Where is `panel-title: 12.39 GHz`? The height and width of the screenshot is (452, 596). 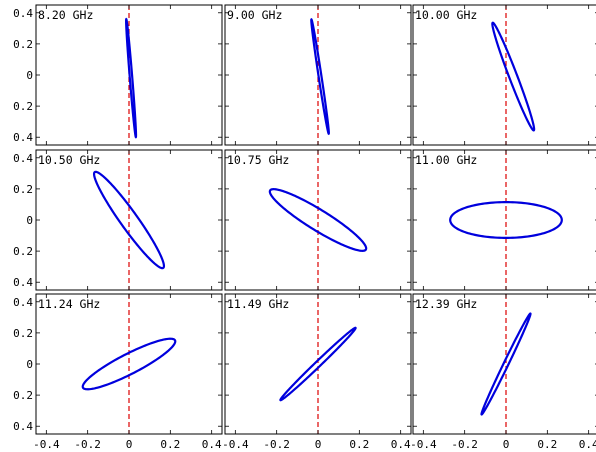
panel-title: 12.39 GHz is located at coordinates (446, 304).